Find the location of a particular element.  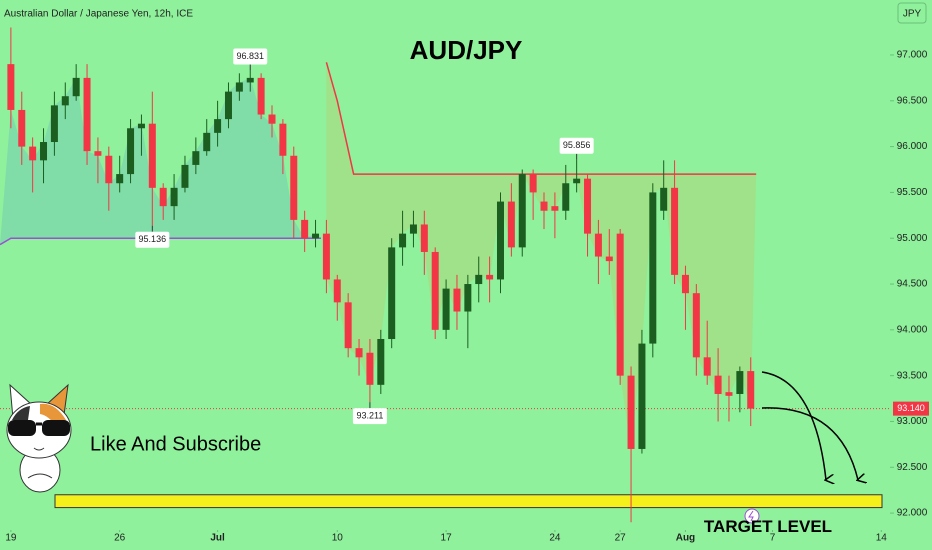

currency-box is located at coordinates (912, 13).